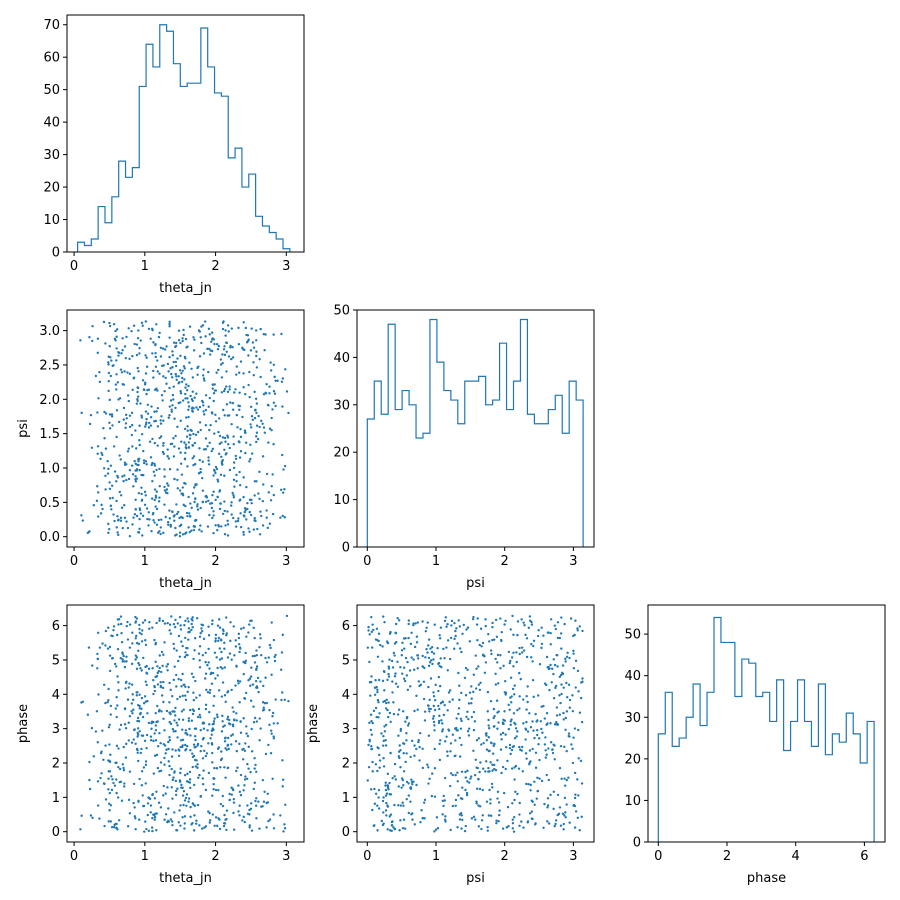 Image resolution: width=900 pixels, height=900 pixels. What do you see at coordinates (346, 798) in the screenshot?
I see `y-tick-label: 1` at bounding box center [346, 798].